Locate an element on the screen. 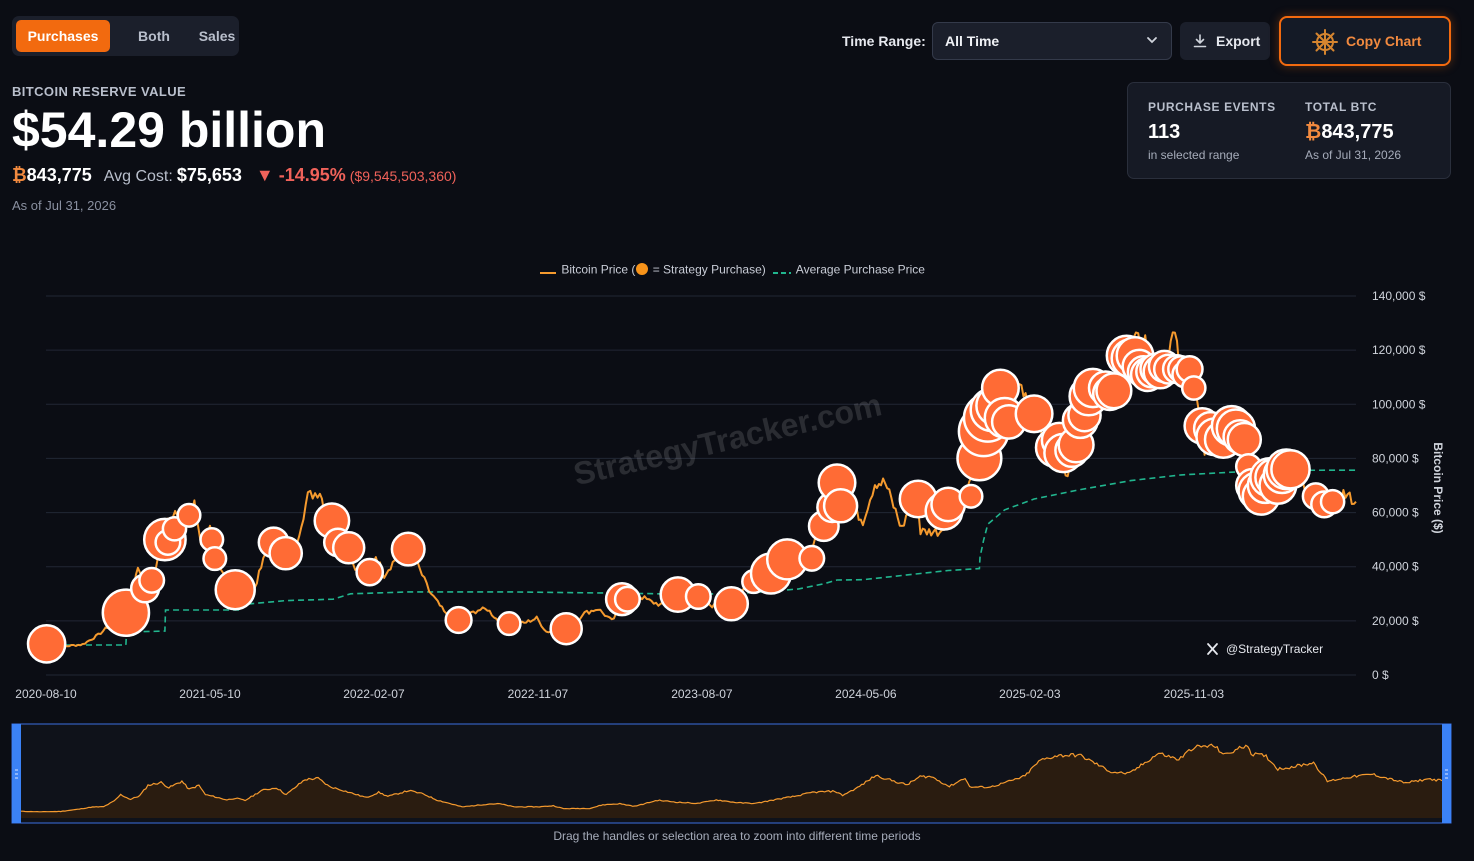 The image size is (1474, 861). change-arrow-icon: ▼ is located at coordinates (264, 175).